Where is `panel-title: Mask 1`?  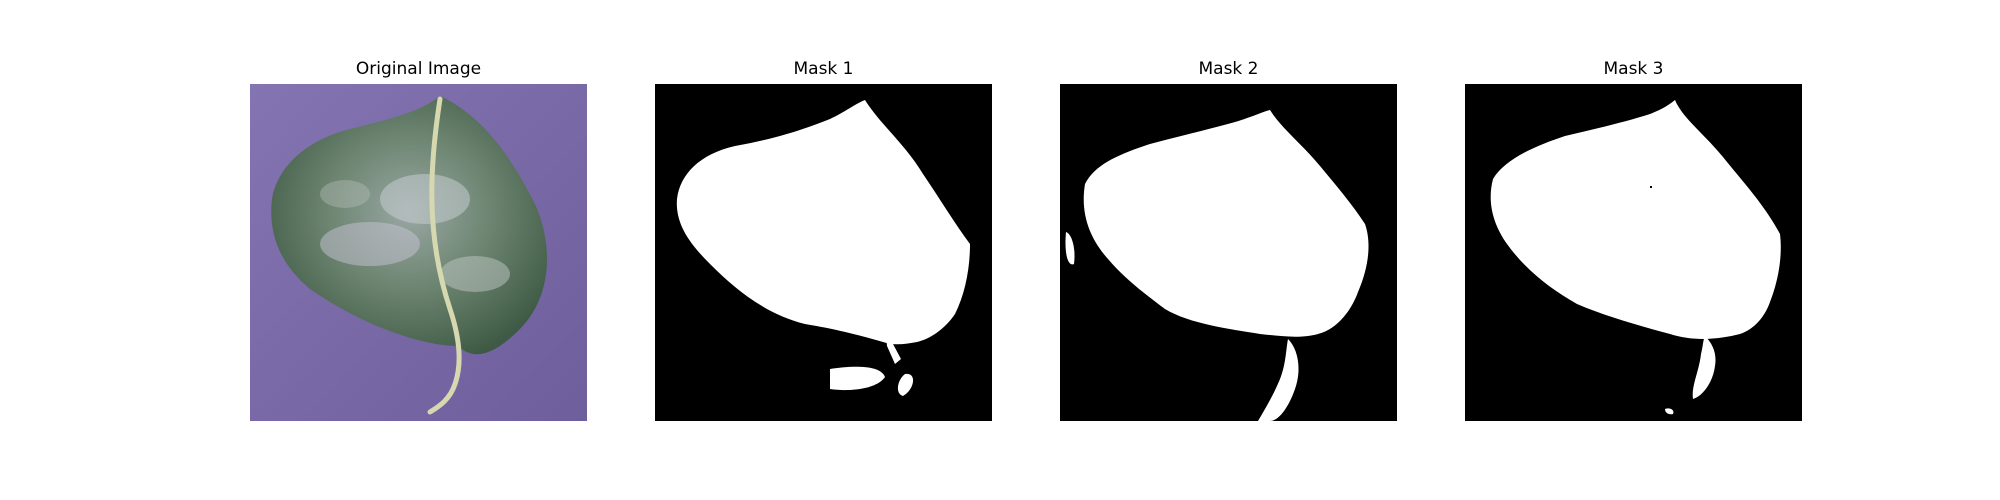 panel-title: Mask 1 is located at coordinates (823, 69).